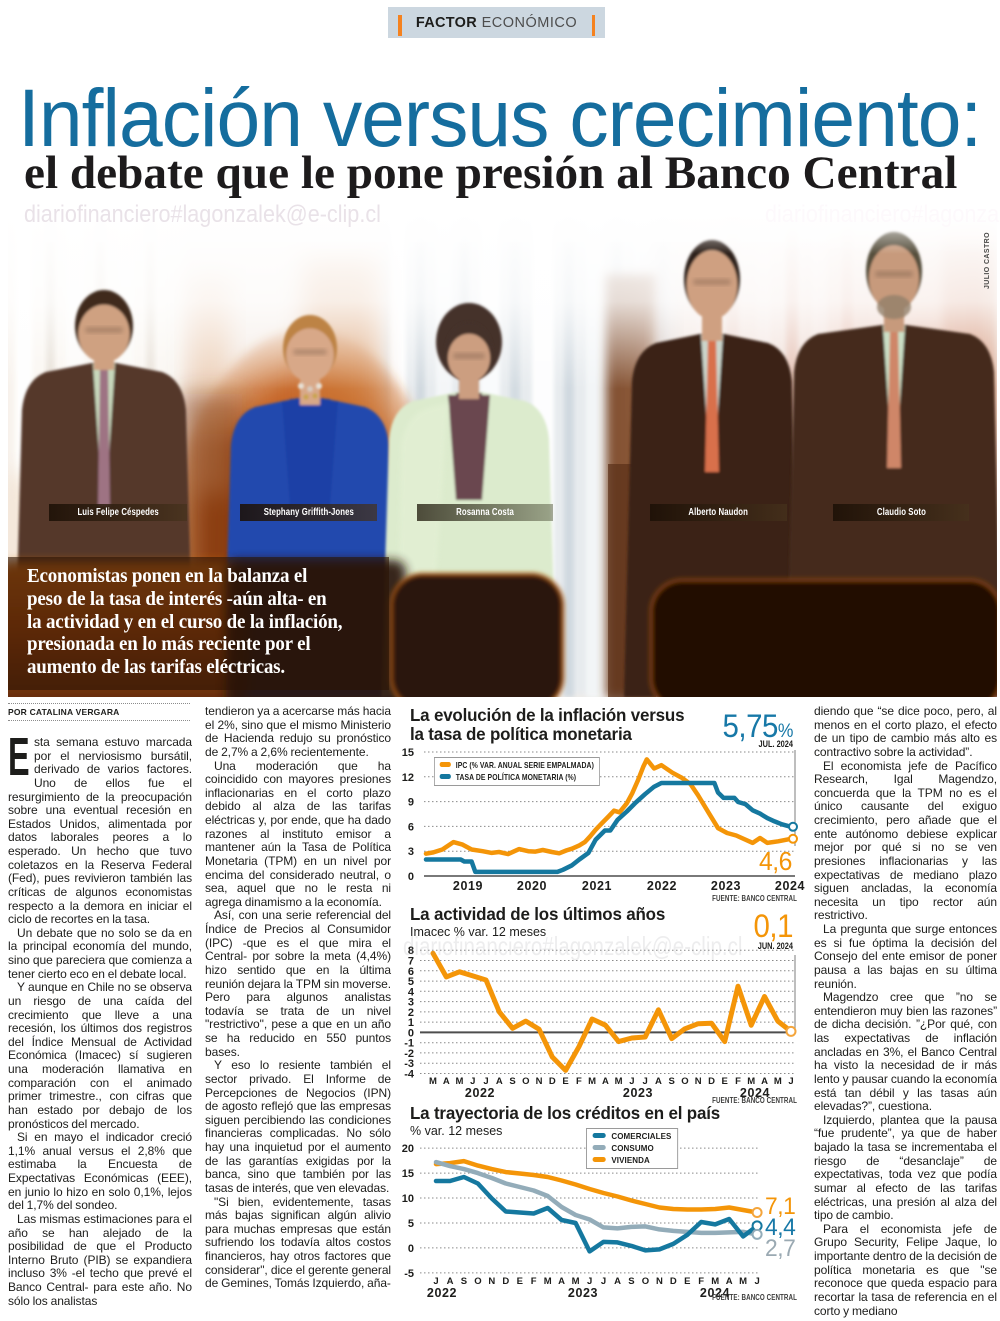 This screenshot has height=1321, width=1000. I want to click on svg-text: 9, so click(411, 803).